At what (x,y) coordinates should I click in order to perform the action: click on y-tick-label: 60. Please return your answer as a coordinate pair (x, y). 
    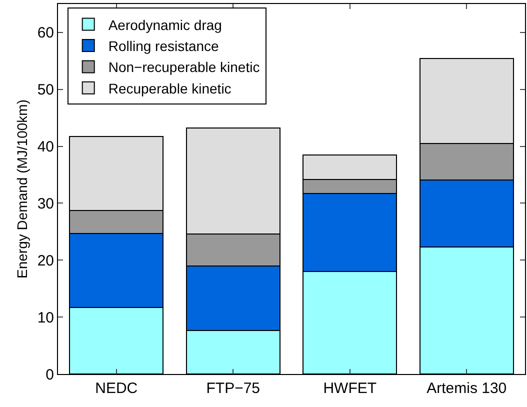
    Looking at the image, I should click on (45, 33).